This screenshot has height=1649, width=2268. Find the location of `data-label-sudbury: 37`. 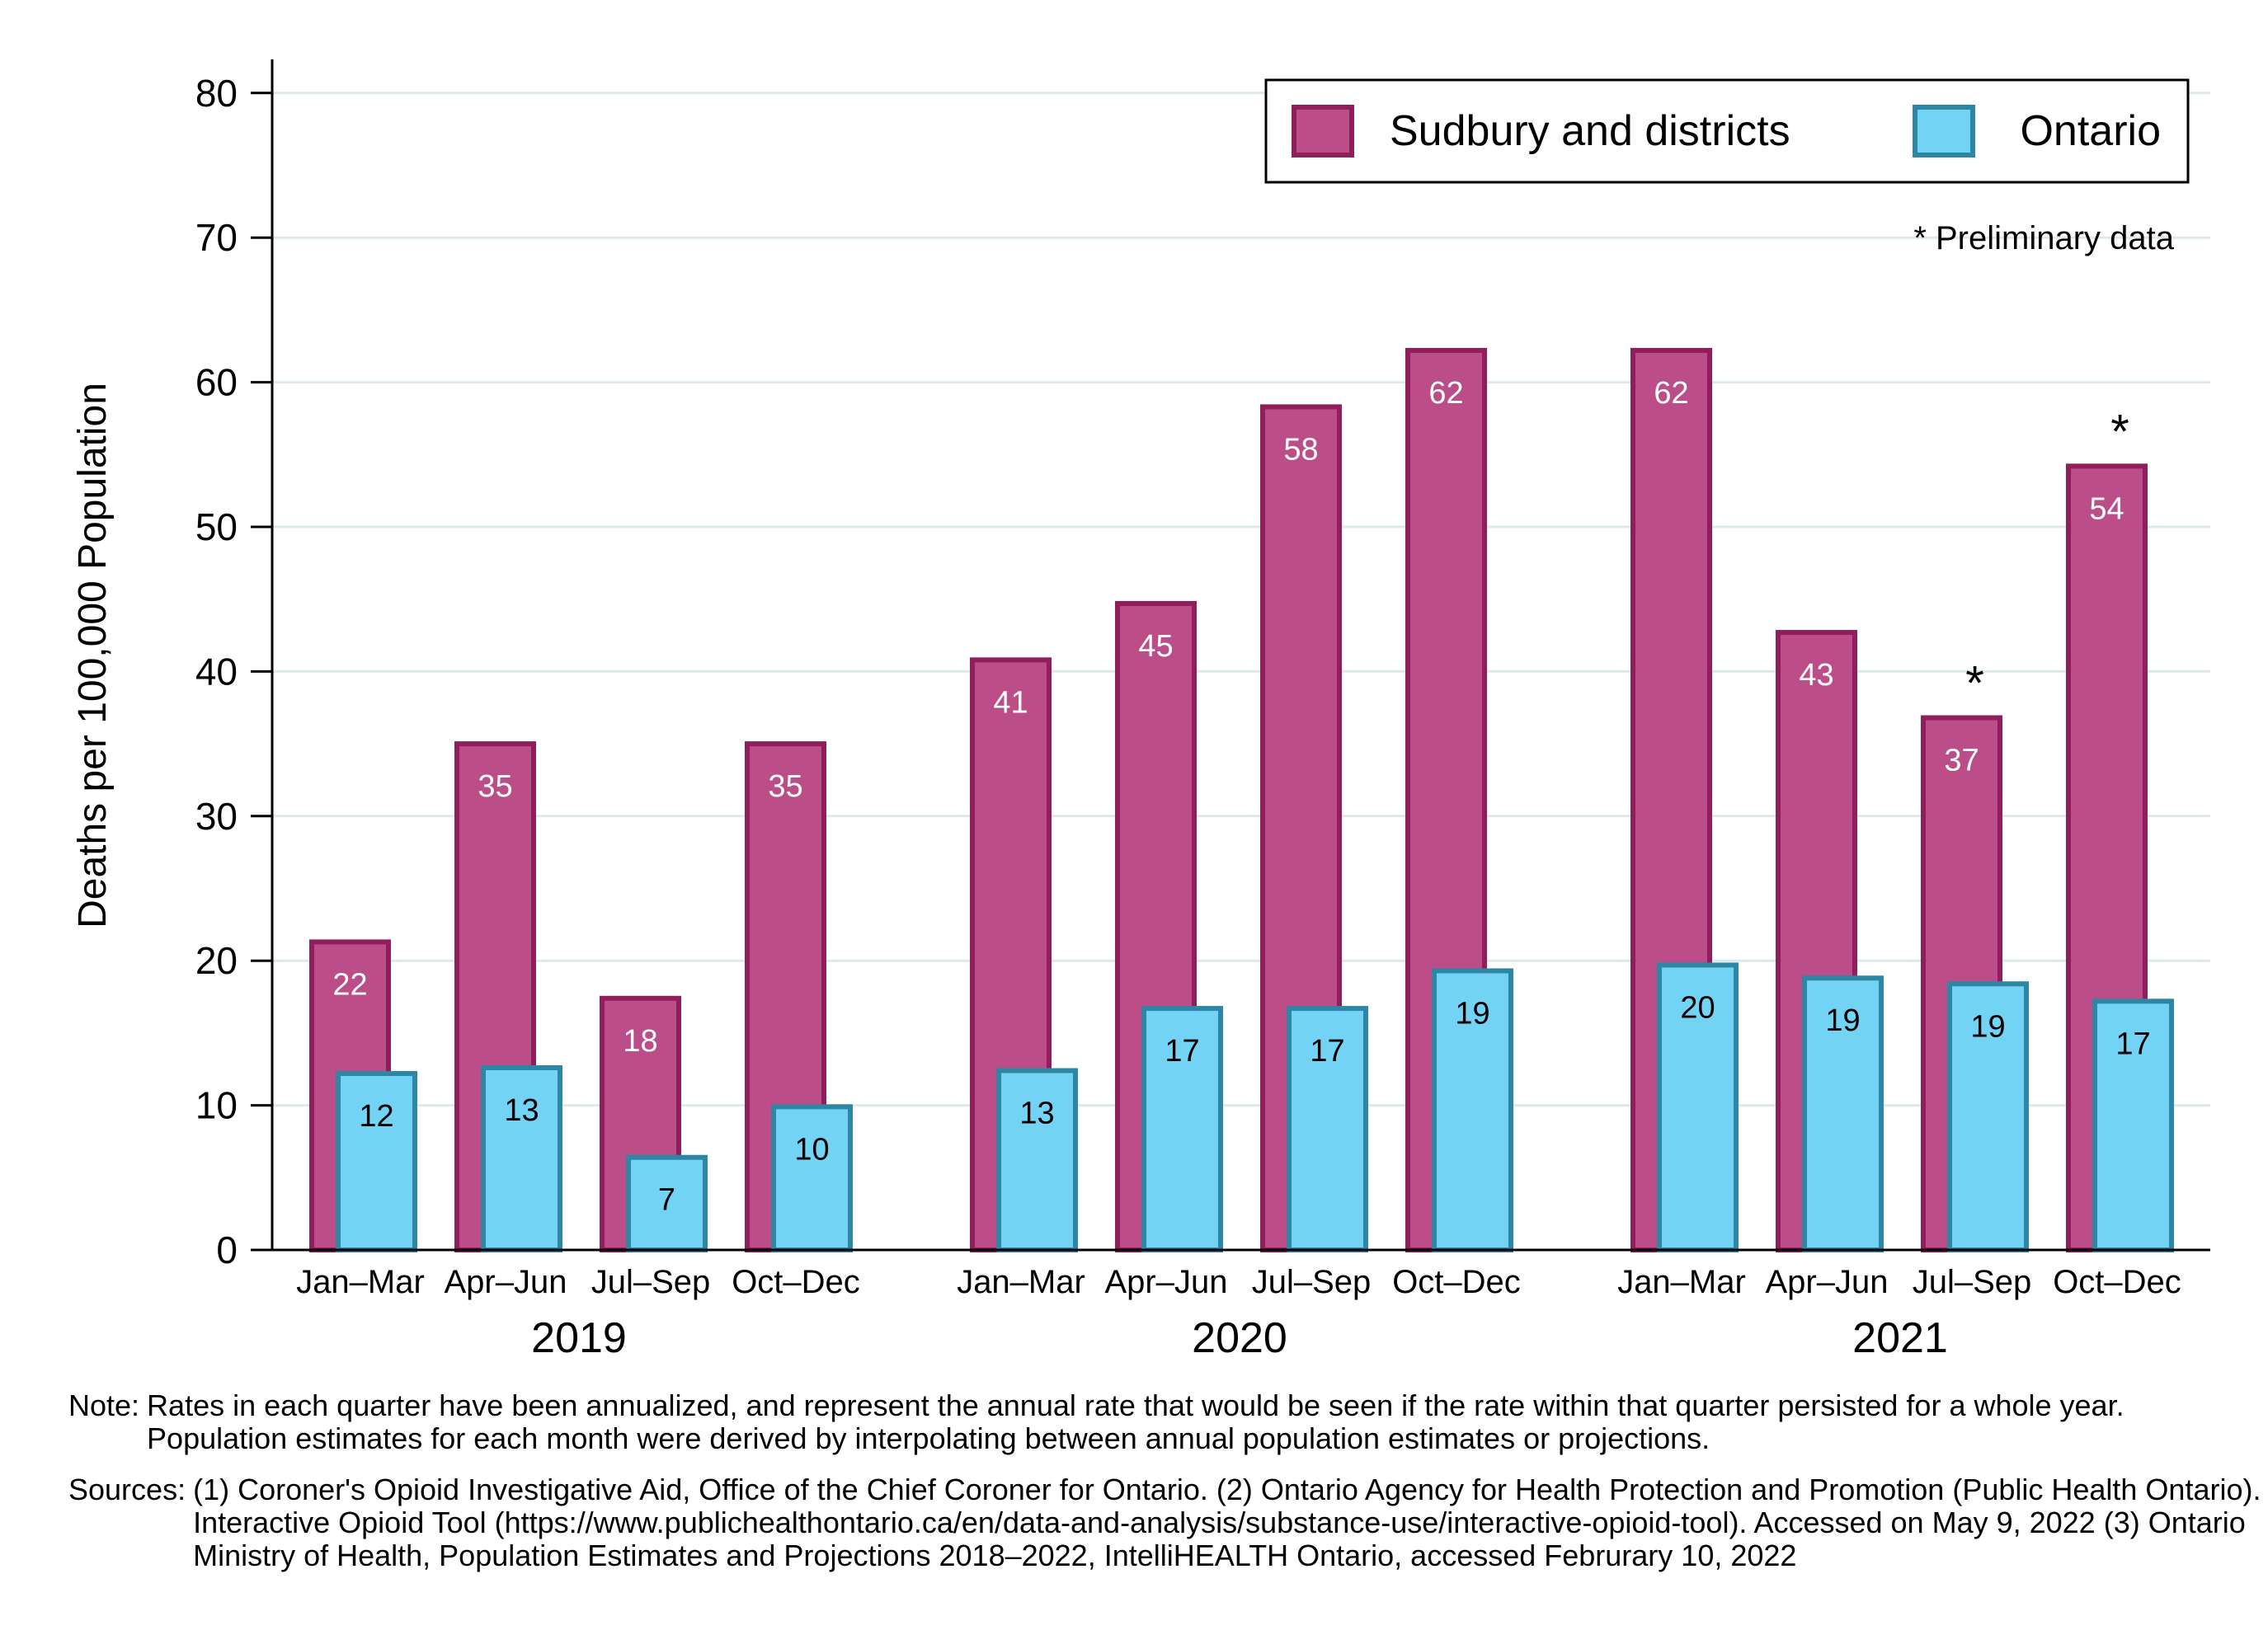

data-label-sudbury: 37 is located at coordinates (1961, 761).